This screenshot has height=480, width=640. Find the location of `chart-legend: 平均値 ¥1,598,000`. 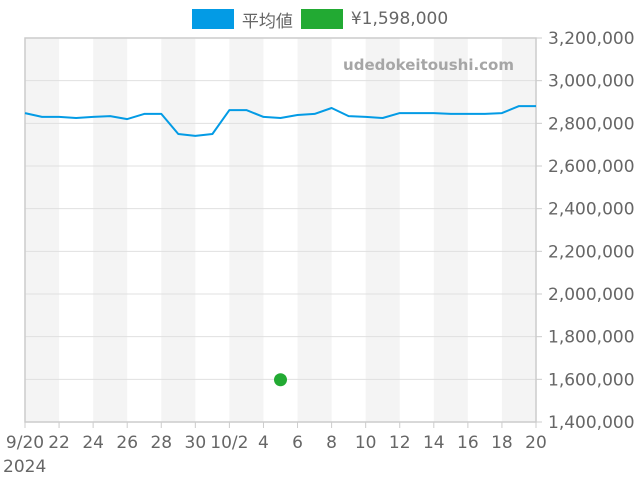

chart-legend: 平均値 ¥1,598,000 is located at coordinates (320, 19).